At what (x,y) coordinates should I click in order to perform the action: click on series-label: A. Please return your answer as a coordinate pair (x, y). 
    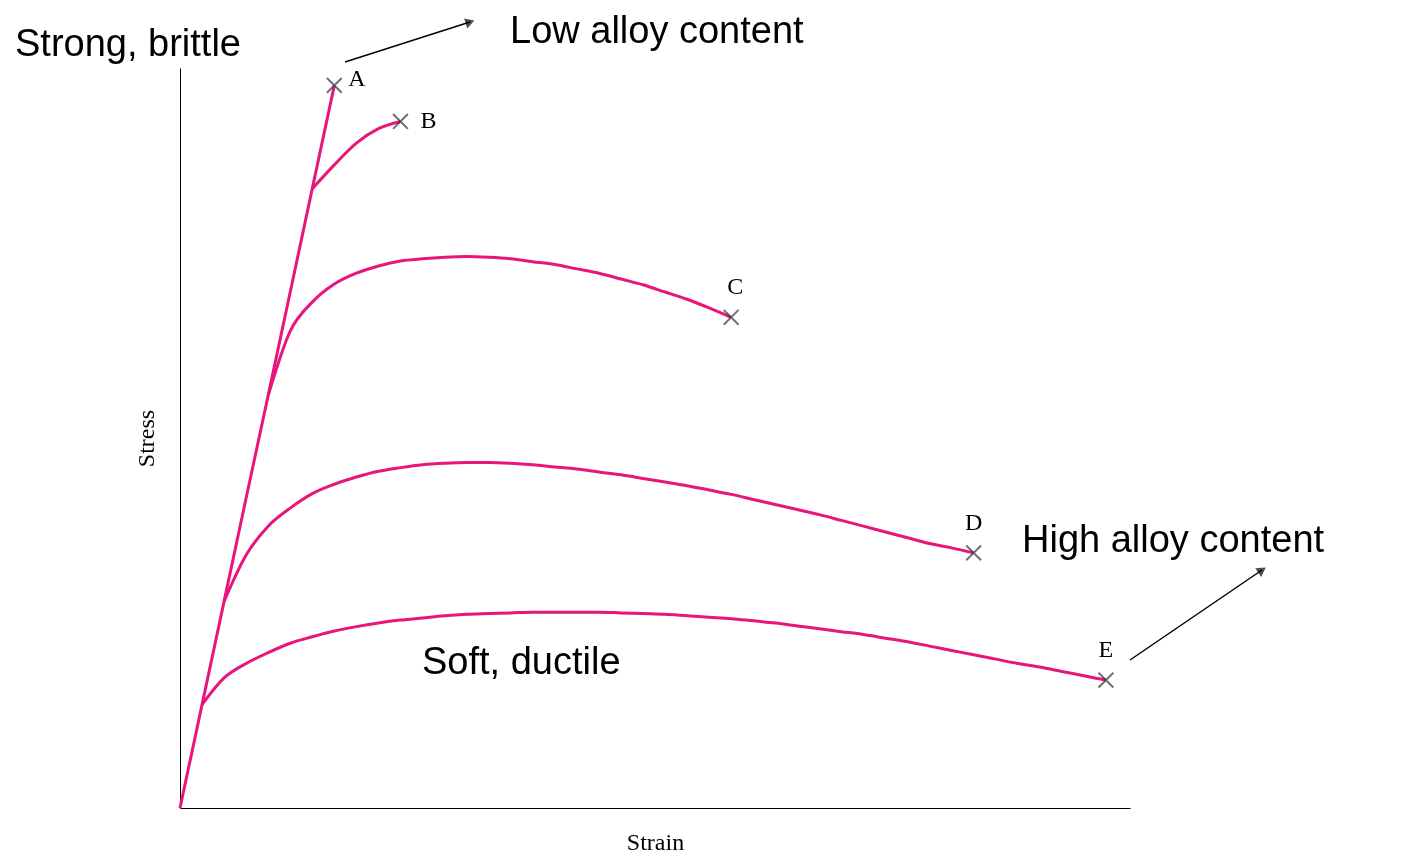
    Looking at the image, I should click on (357, 78).